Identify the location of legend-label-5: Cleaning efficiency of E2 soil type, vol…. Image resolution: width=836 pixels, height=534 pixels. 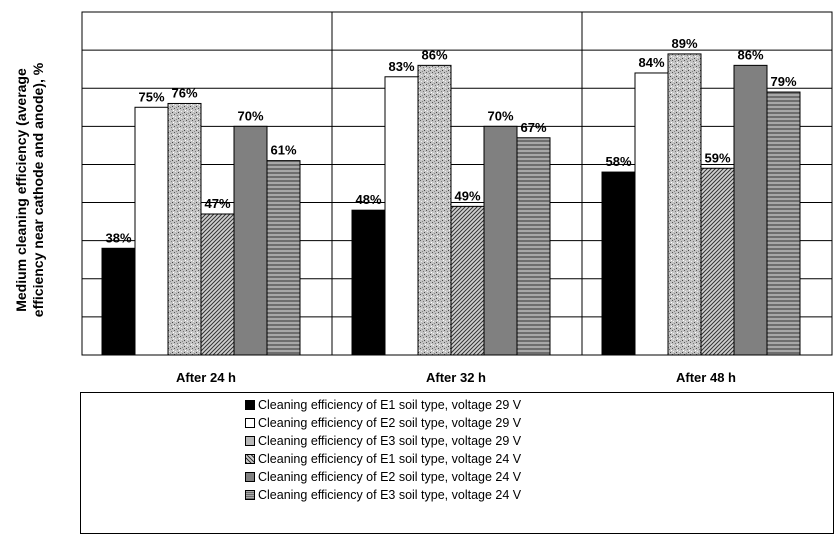
(390, 477).